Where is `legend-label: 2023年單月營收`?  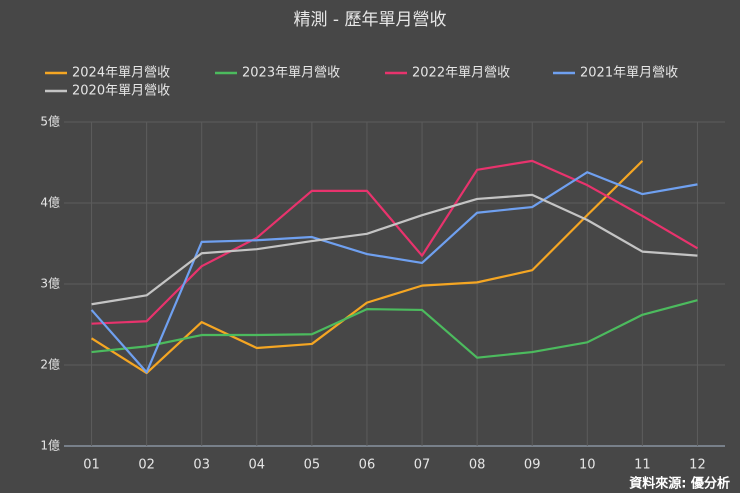
legend-label: 2023年單月營收 is located at coordinates (291, 73).